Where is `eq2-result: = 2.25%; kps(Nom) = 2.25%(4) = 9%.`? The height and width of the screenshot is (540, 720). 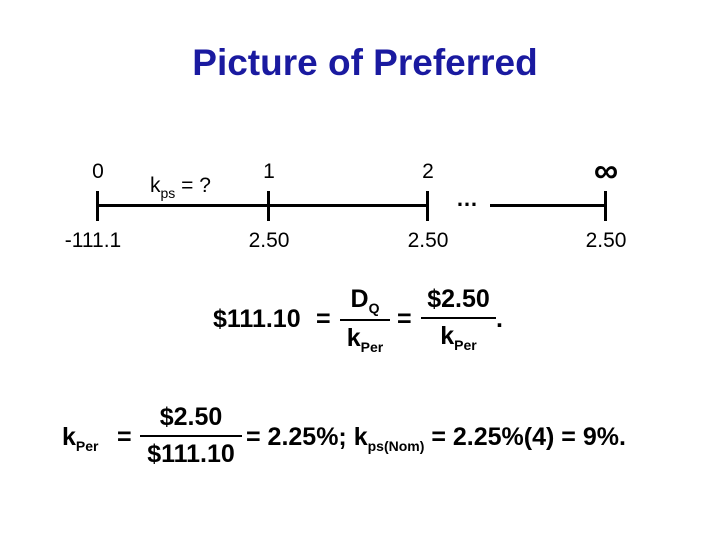 eq2-result: = 2.25%; kps(Nom) = 2.25%(4) = 9%. is located at coordinates (436, 438).